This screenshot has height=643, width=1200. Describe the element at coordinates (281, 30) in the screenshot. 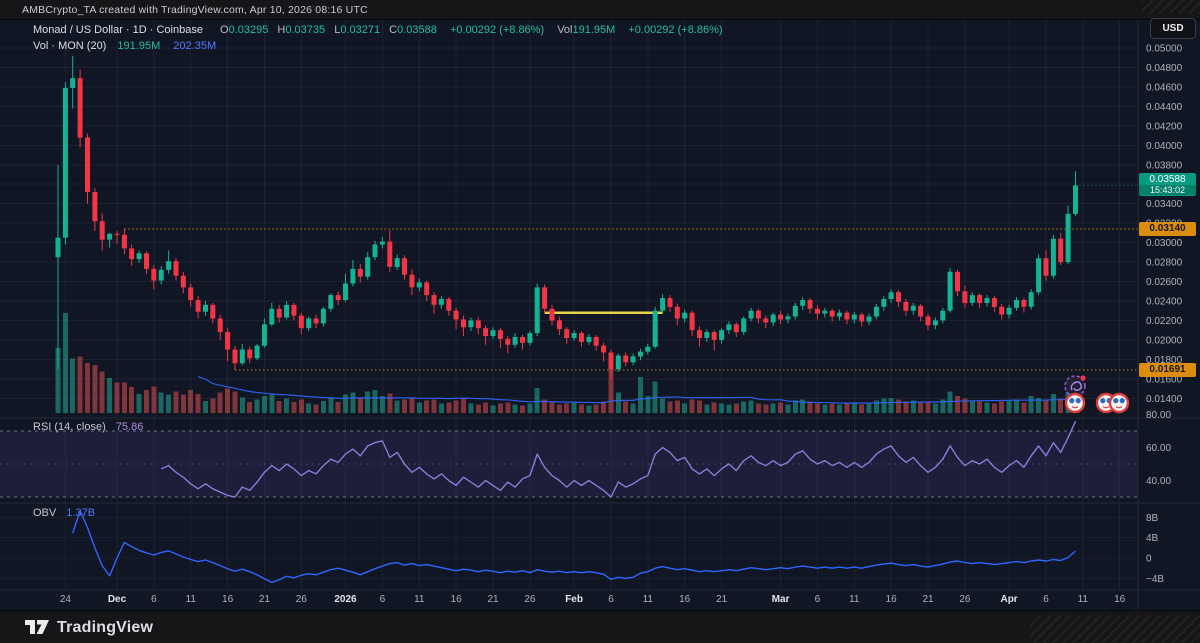

I see `high-label: H` at that location.